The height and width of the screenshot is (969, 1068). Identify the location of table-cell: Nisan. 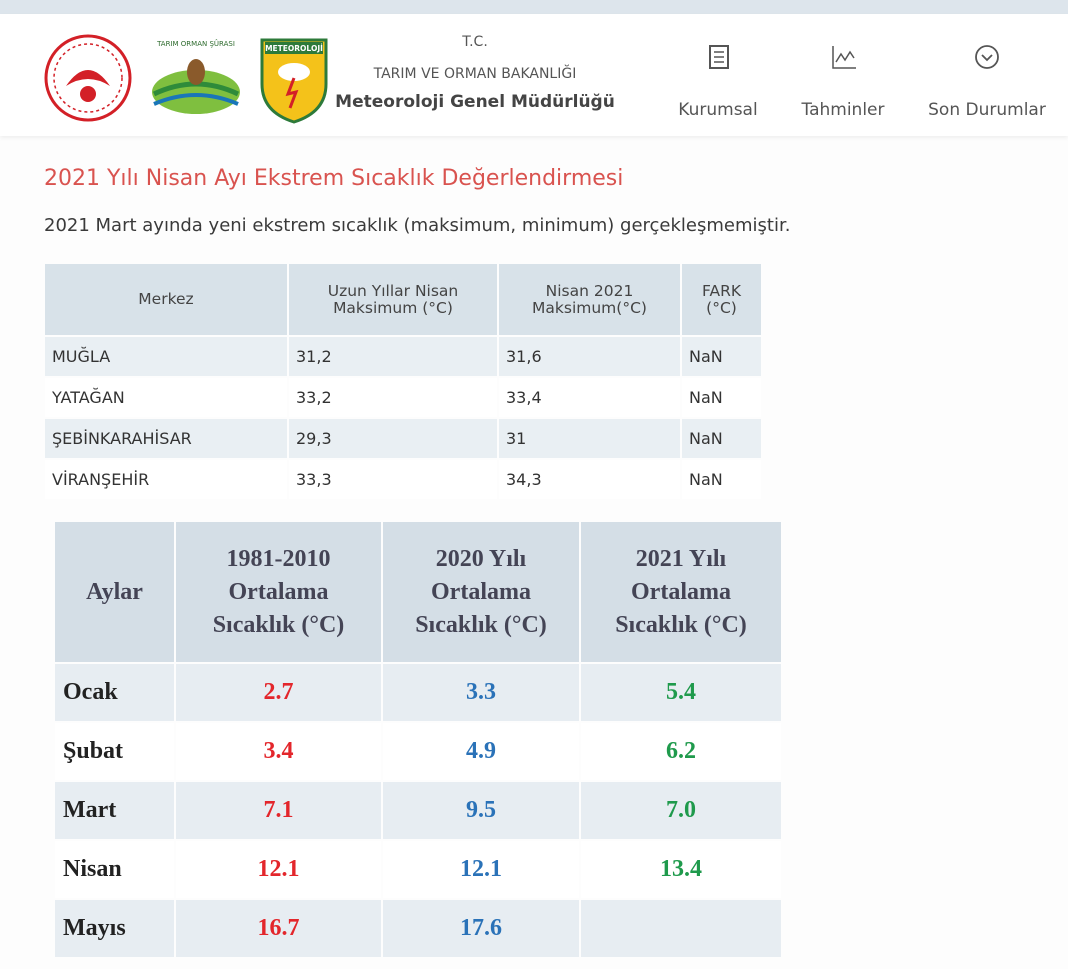
(114, 869).